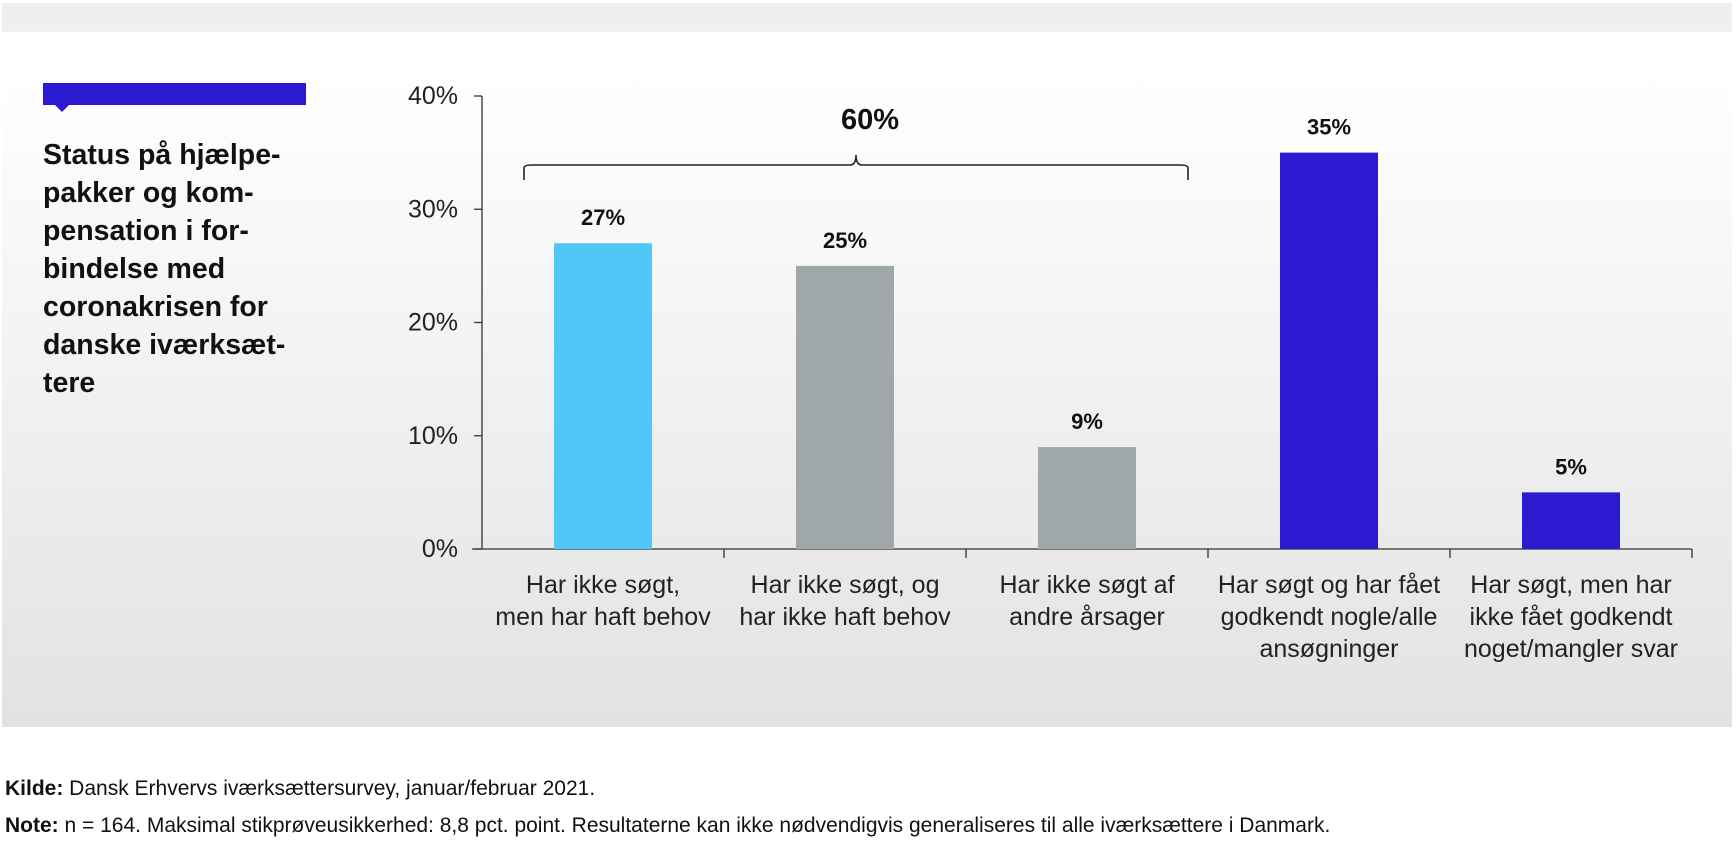  I want to click on y-tick-label: 40%, so click(433, 96).